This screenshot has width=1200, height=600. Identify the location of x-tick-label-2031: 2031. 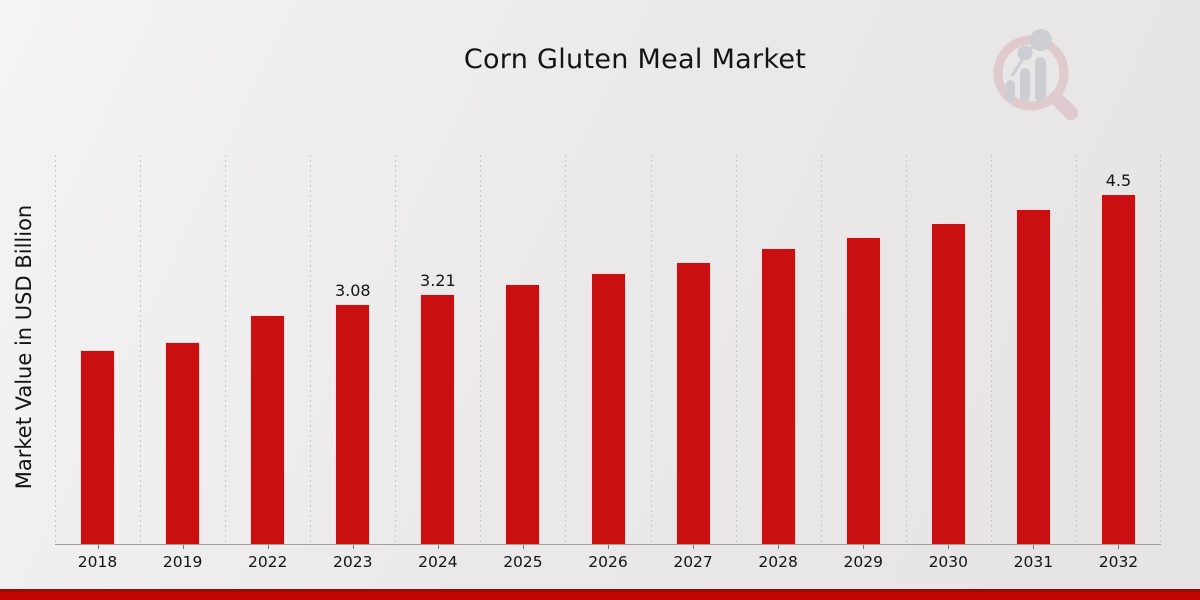
(1033, 562).